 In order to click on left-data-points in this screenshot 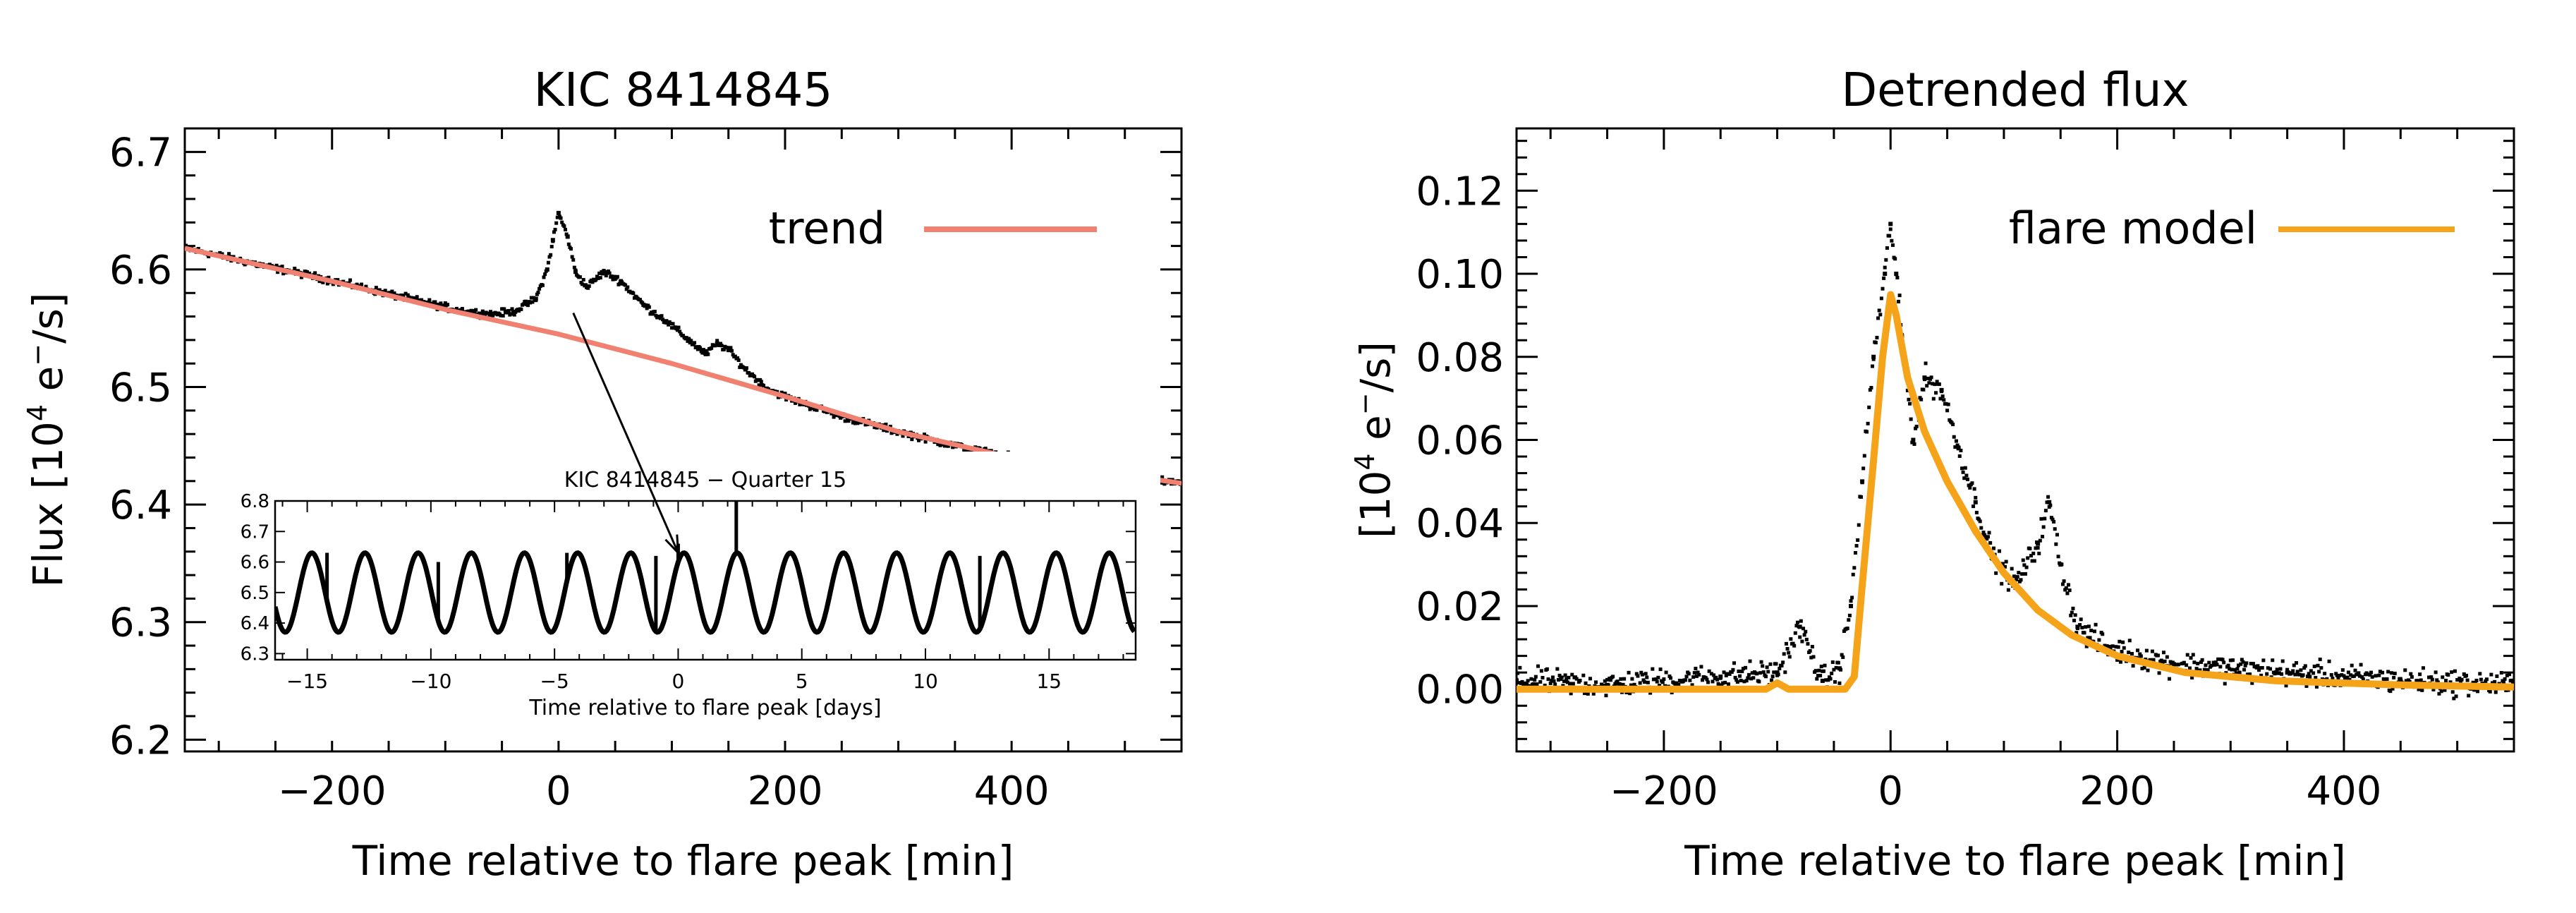, I will do `click(683, 348)`.